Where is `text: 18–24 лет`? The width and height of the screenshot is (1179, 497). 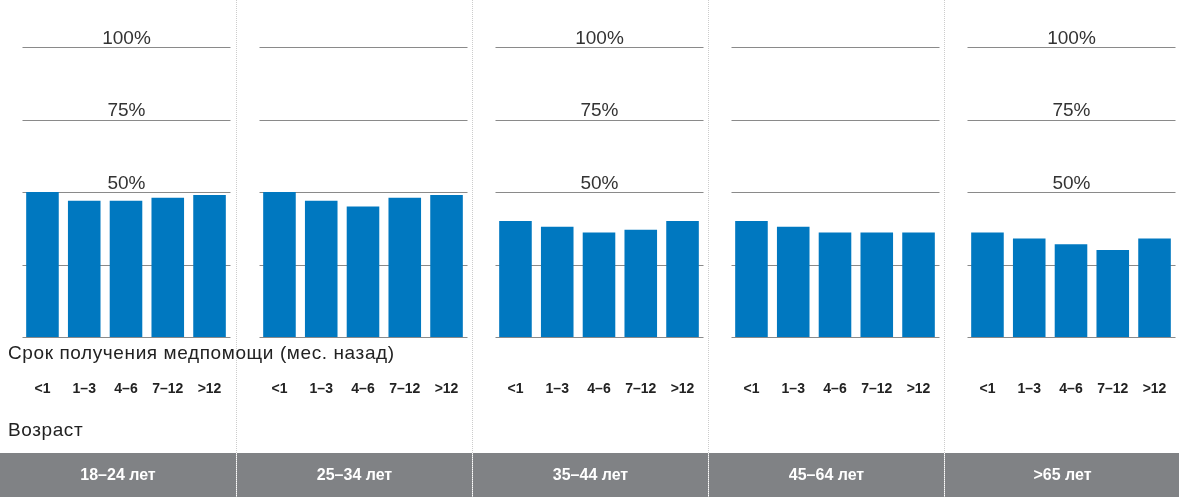
text: 18–24 лет is located at coordinates (118, 475).